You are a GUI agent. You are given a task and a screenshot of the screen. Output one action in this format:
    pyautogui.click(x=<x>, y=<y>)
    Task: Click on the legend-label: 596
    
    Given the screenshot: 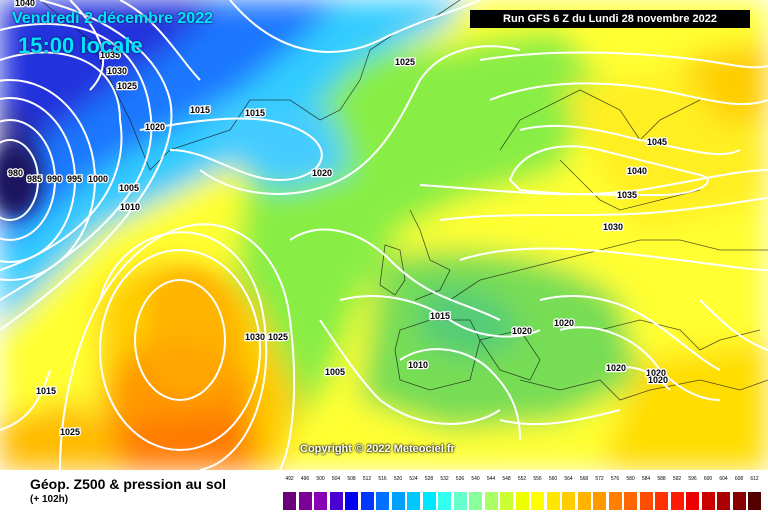 What is the action you would take?
    pyautogui.click(x=692, y=479)
    